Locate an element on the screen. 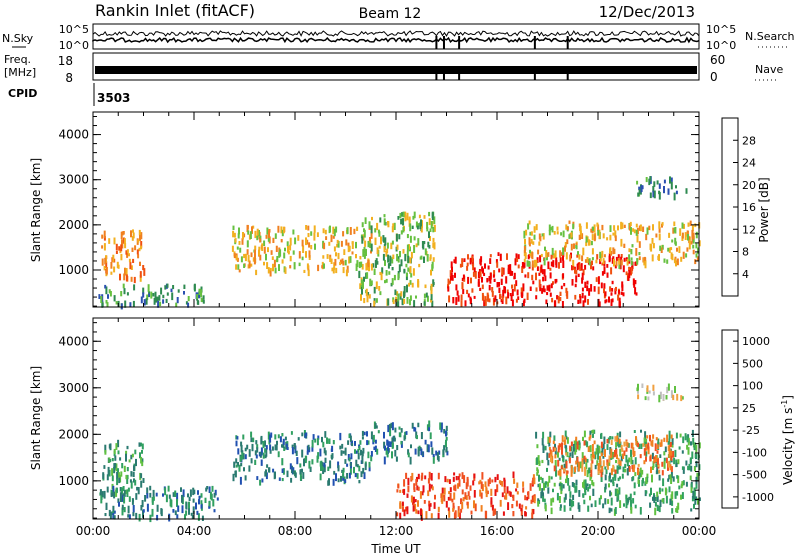 Image resolution: width=800 pixels, height=554 pixels. y-tick-label: 1000 is located at coordinates (73, 270).